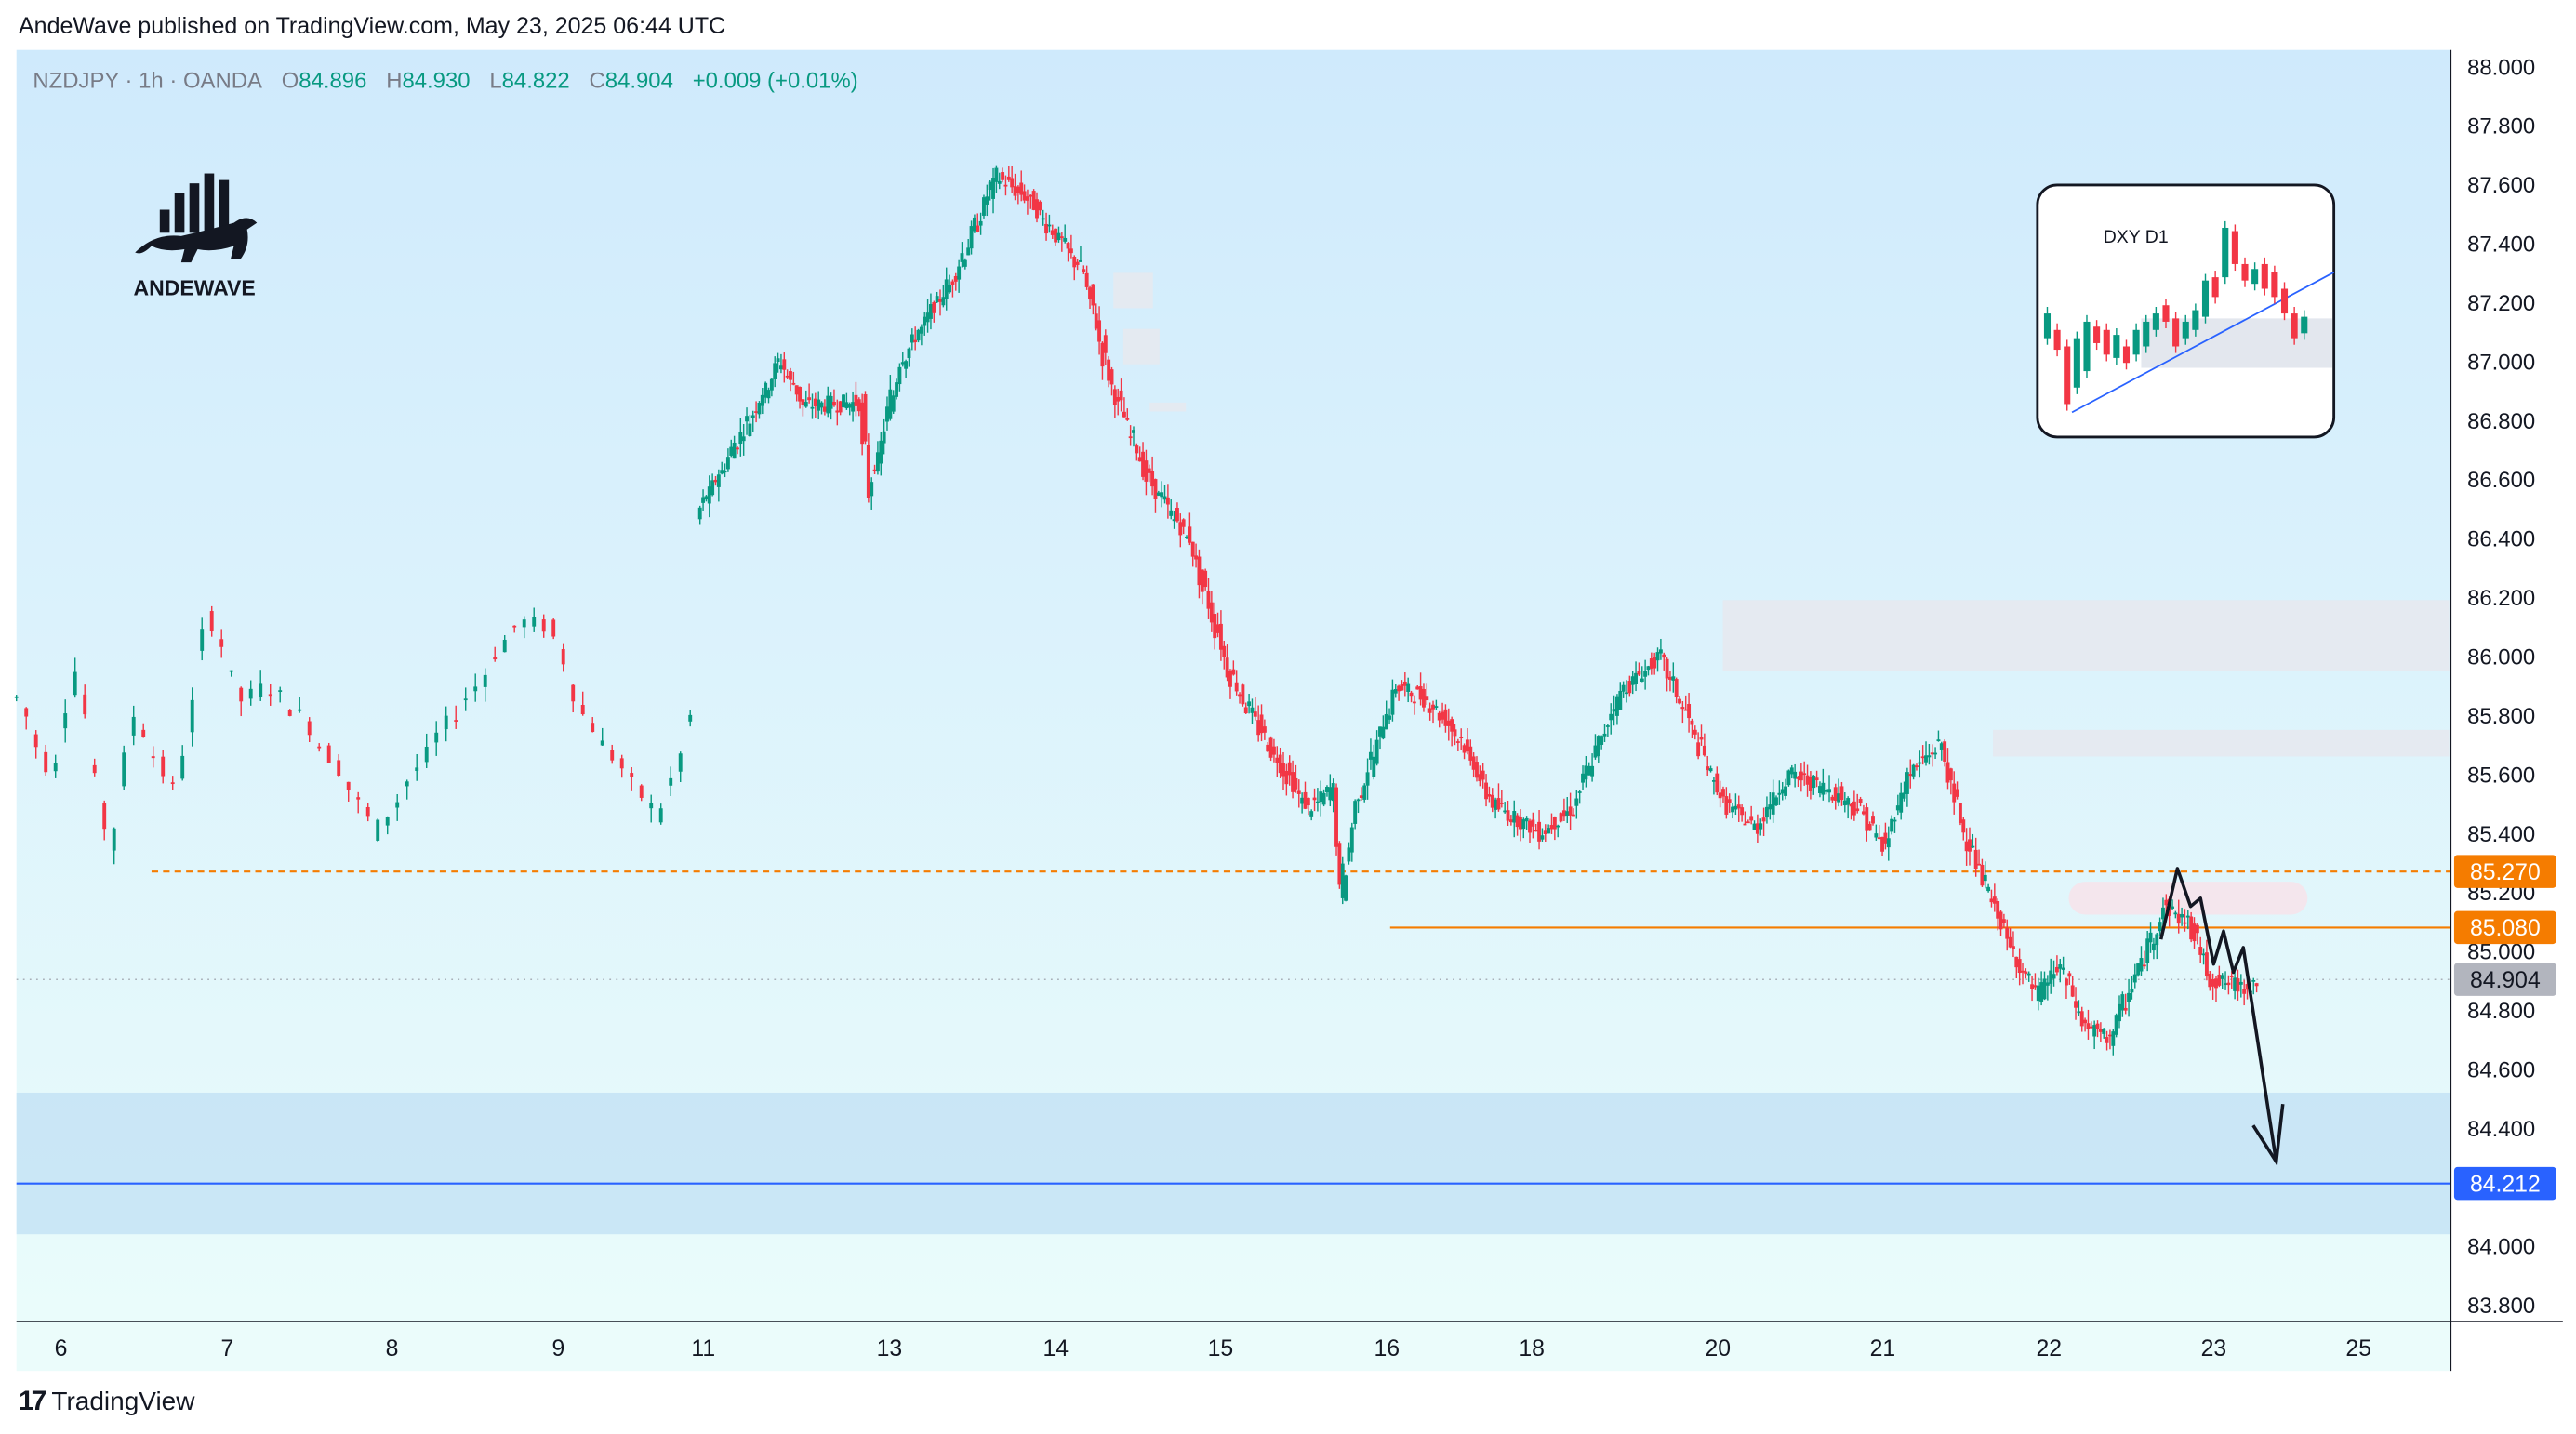  I want to click on open-label: O, so click(290, 81).